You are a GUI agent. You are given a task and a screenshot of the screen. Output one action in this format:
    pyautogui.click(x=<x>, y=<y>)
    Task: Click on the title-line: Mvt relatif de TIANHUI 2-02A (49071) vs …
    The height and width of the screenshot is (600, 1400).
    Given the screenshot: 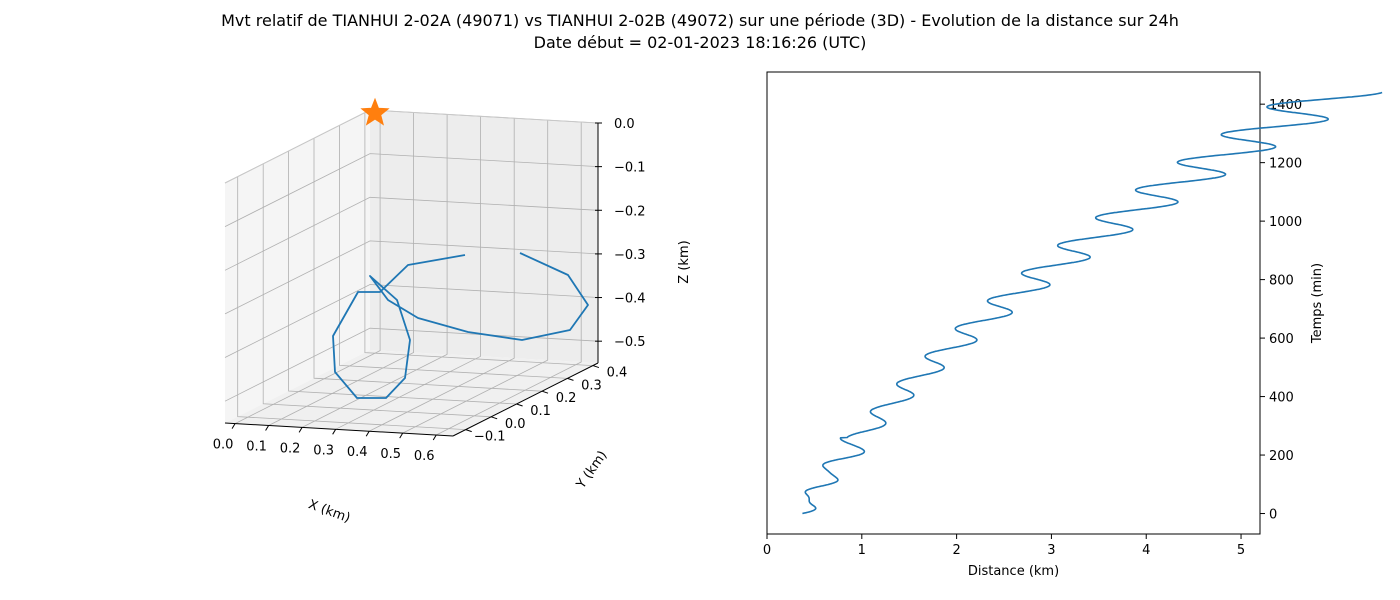 What is the action you would take?
    pyautogui.click(x=700, y=20)
    